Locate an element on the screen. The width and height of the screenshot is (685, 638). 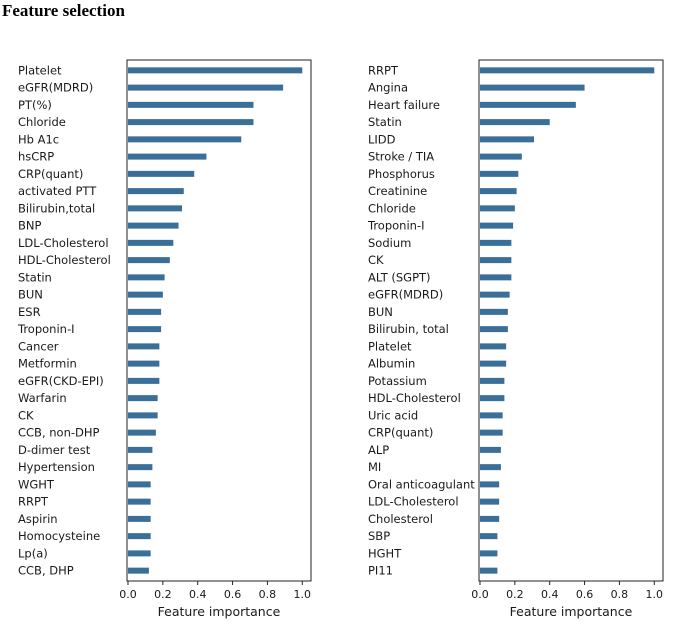
chart-2-x-tick-label: 0.0 is located at coordinates (480, 594).